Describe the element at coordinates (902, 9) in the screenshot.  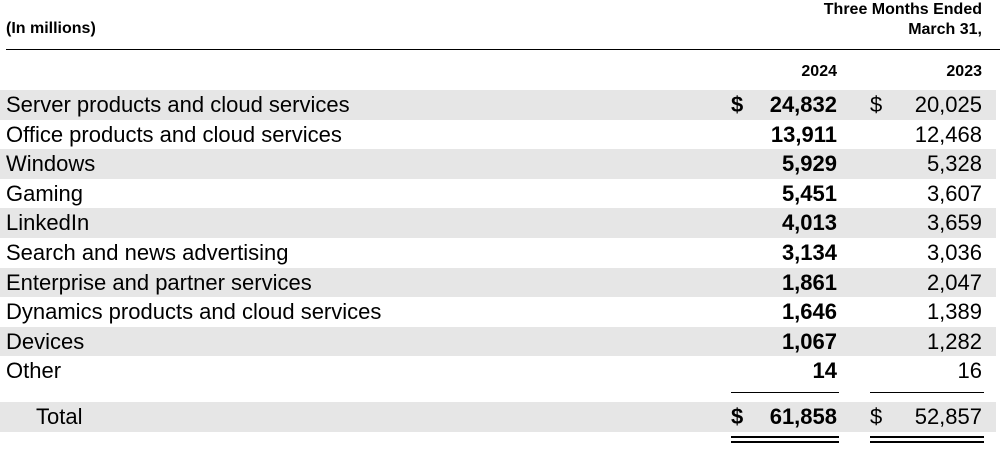
I see `period-line-1: Three Months Ended` at that location.